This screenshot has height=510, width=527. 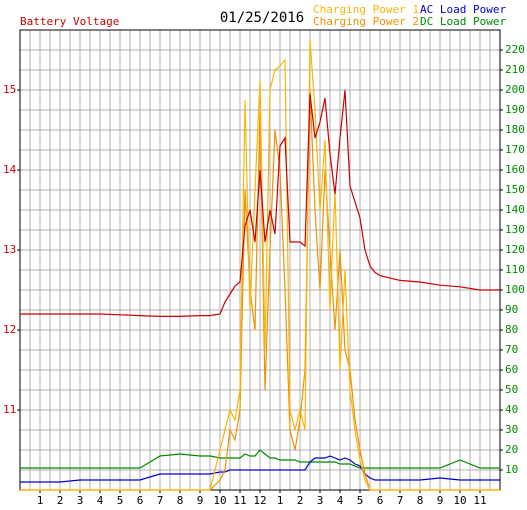 What do you see at coordinates (9, 329) in the screenshot?
I see `y-tick-label: 12` at bounding box center [9, 329].